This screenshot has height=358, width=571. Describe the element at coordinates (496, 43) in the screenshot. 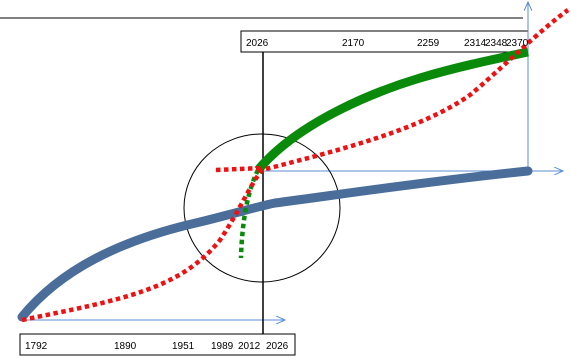

I see `top-tick-label: 2348` at that location.